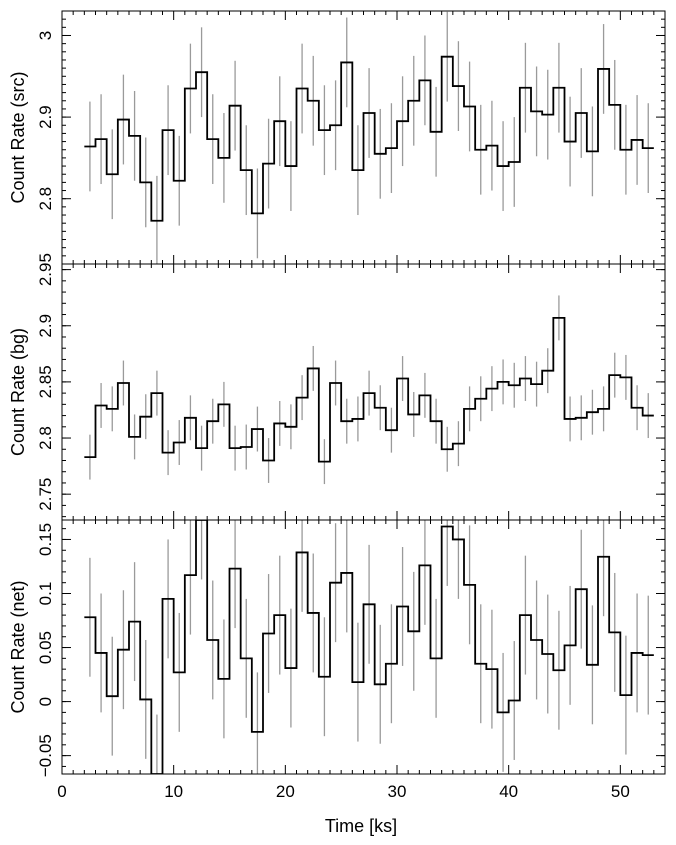 Image resolution: width=676 pixels, height=845 pixels. Describe the element at coordinates (397, 791) in the screenshot. I see `x-tick-label: 30` at that location.